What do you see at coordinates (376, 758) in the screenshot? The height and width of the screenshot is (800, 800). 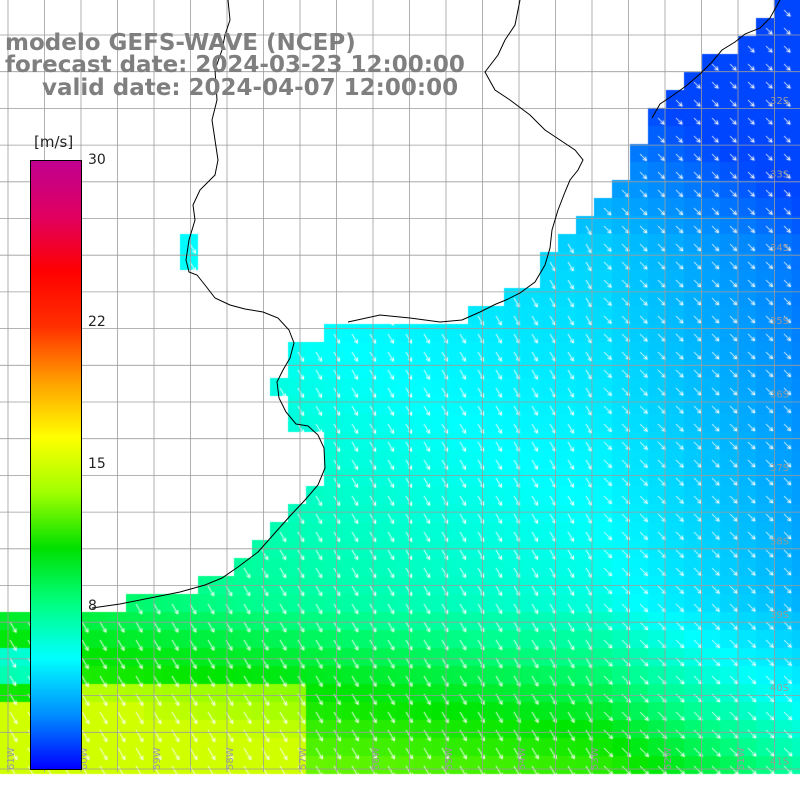 I see `lon-label: 56W` at bounding box center [376, 758].